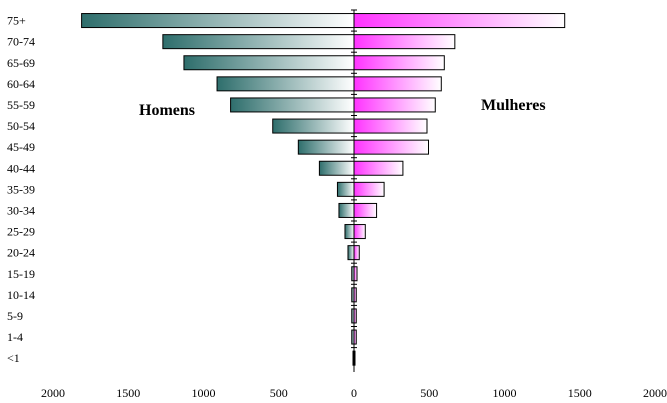 The height and width of the screenshot is (403, 667). What do you see at coordinates (21, 63) in the screenshot?
I see `category-label: 65-69` at bounding box center [21, 63].